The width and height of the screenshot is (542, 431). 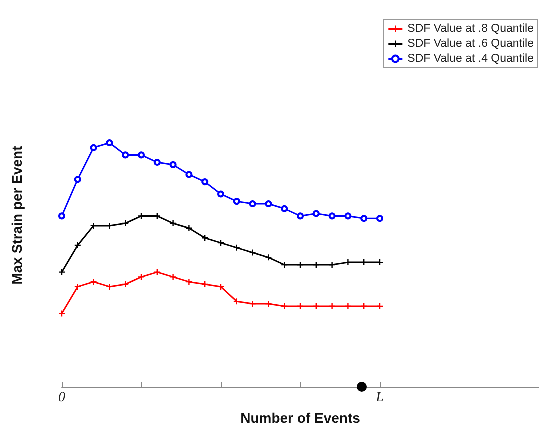 I want to click on x-axis-title: Number of Events, so click(x=300, y=418).